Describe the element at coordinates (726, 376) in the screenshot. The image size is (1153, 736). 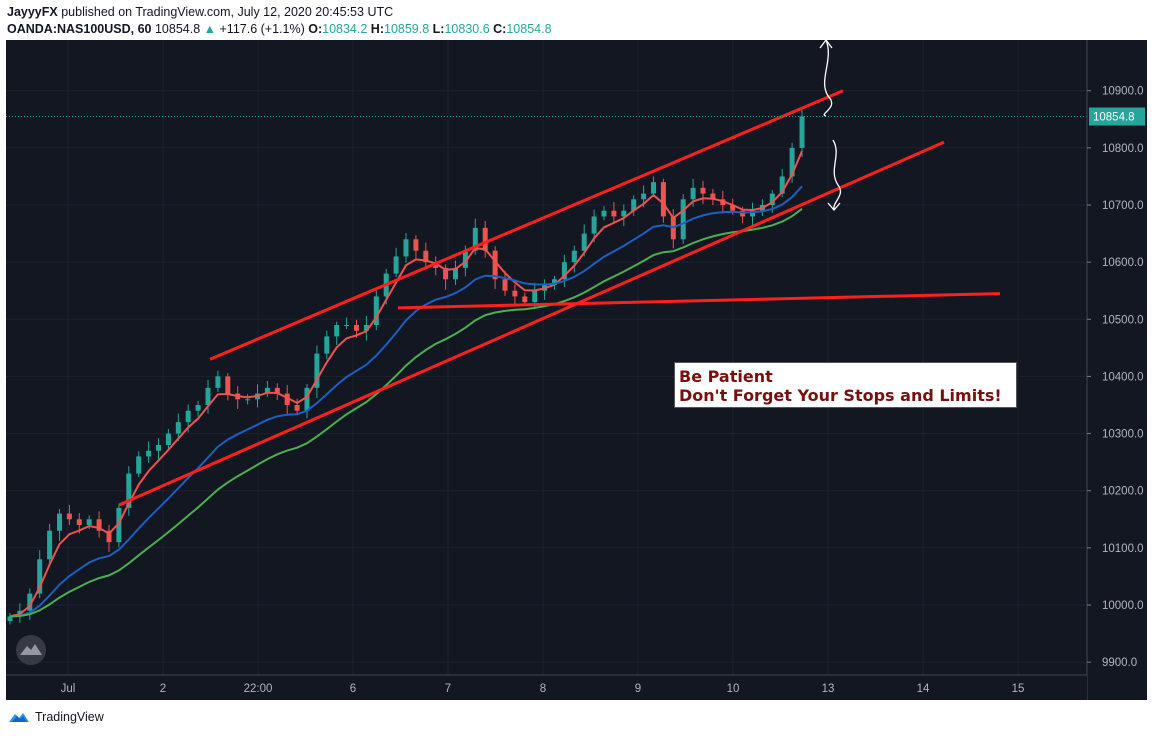
I see `note-line-1: Be Patient` at that location.